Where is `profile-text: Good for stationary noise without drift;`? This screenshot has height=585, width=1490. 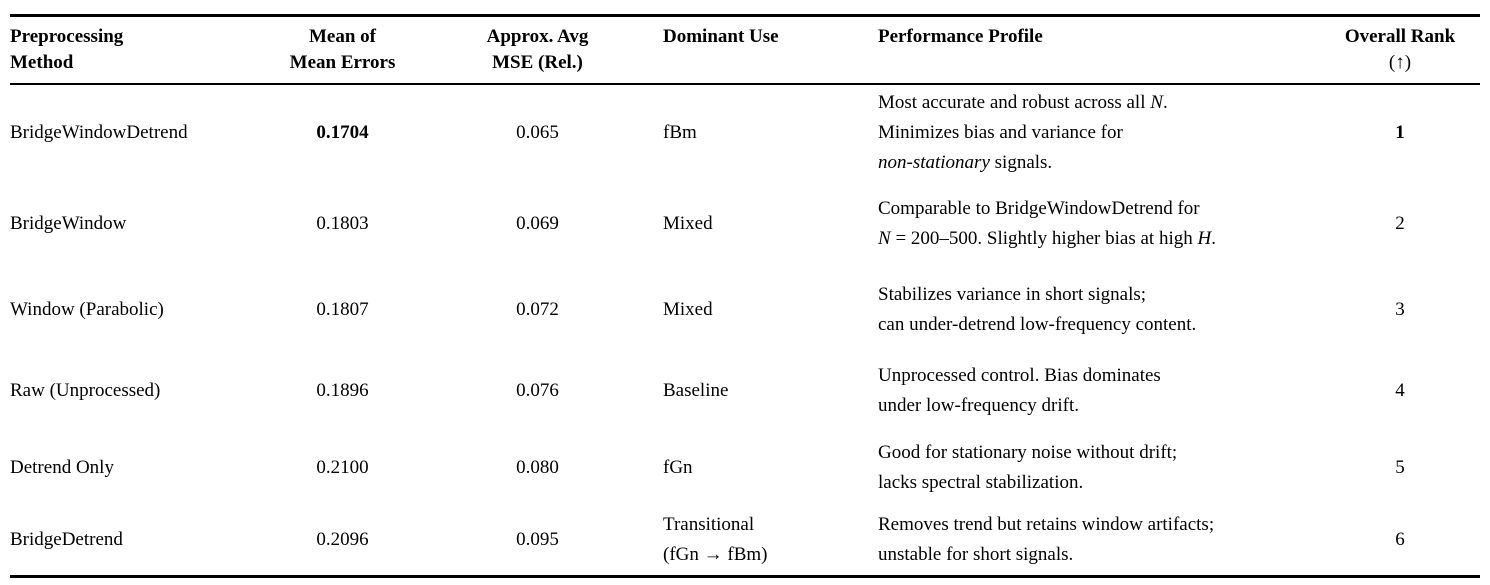
profile-text: Good for stationary noise without drift; is located at coordinates (1028, 452).